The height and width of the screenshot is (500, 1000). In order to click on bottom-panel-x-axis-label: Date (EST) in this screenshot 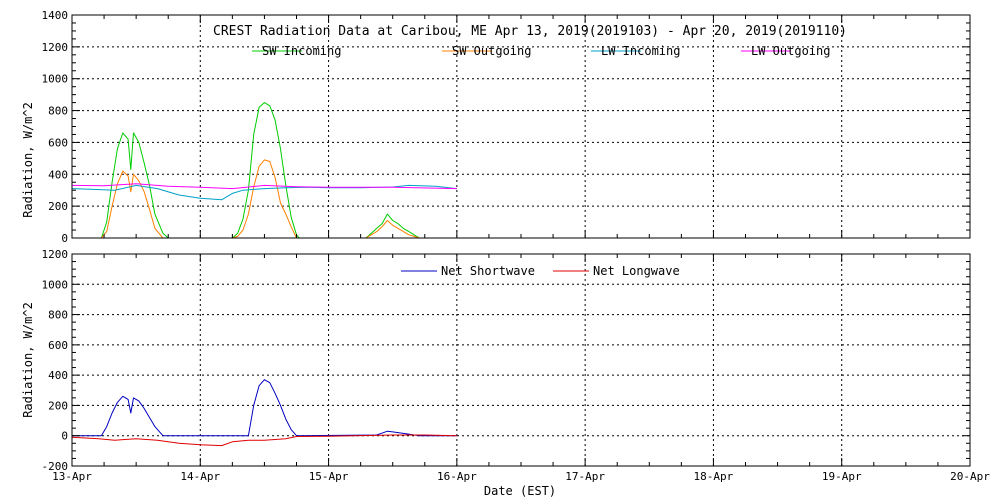, I will do `click(520, 491)`.